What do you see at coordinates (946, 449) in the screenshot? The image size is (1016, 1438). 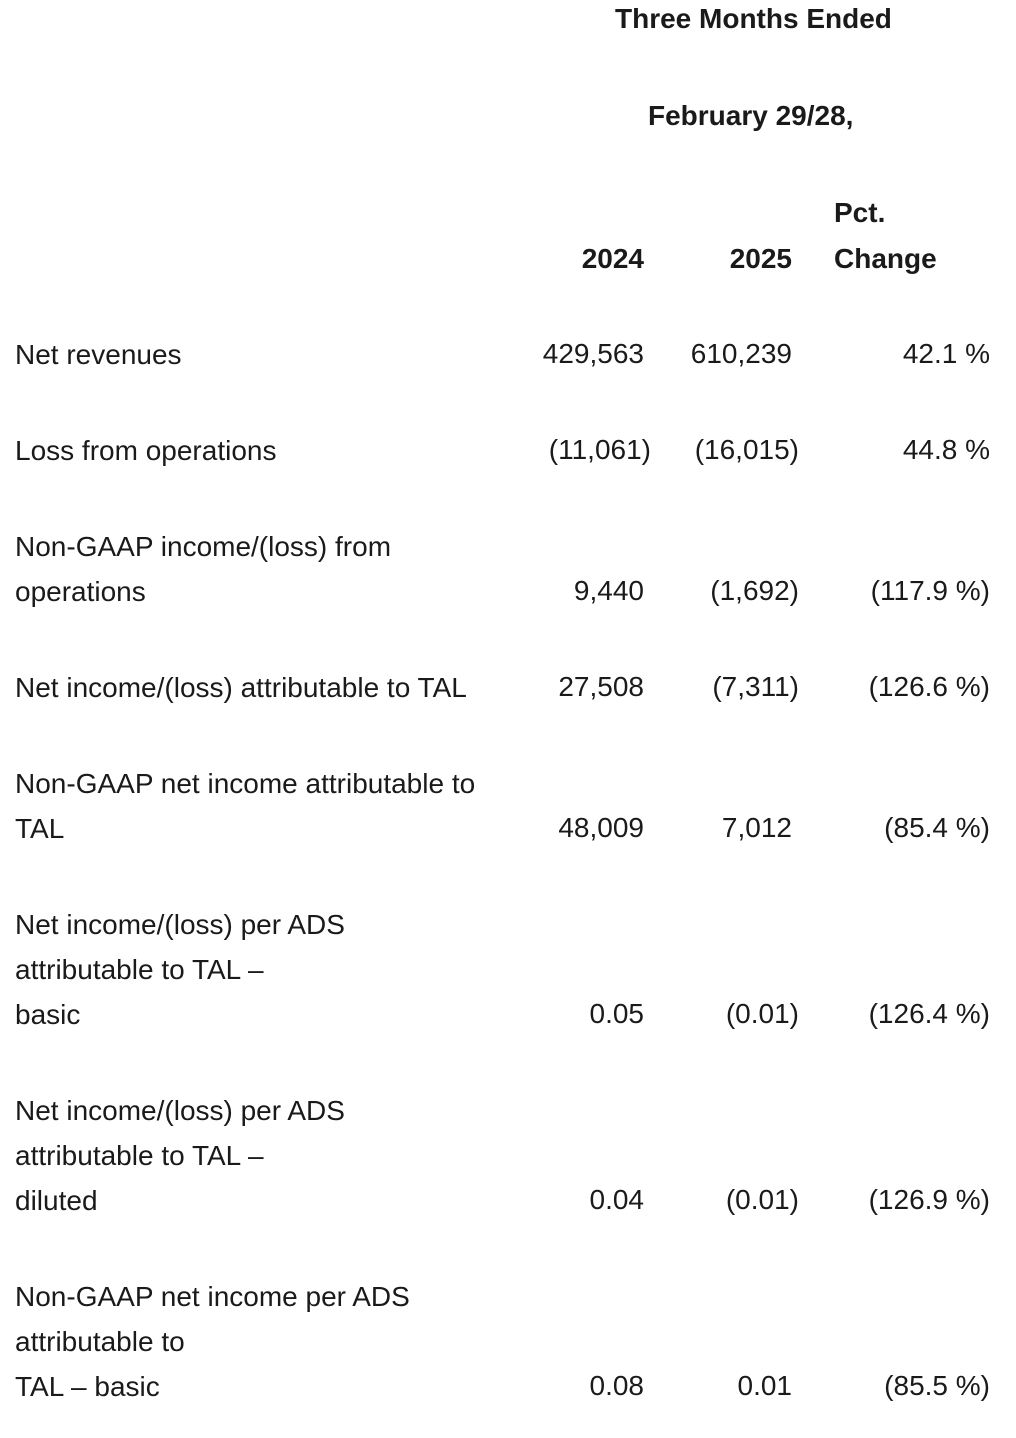 I see `loss-from-operations-pct: 44.8 %` at bounding box center [946, 449].